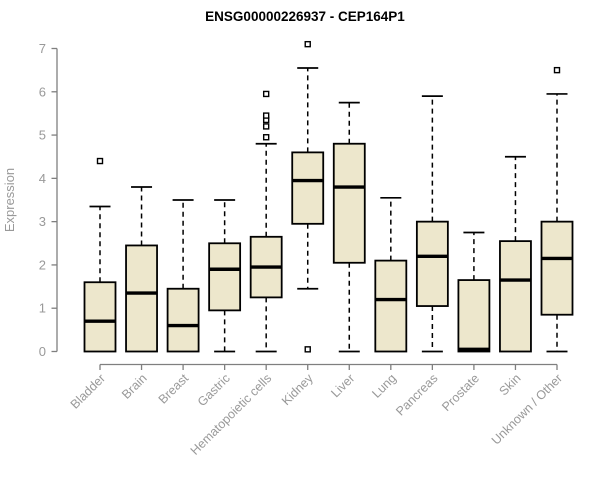 The height and width of the screenshot is (500, 600). What do you see at coordinates (88, 391) in the screenshot?
I see `x-tick-label: Bladder` at bounding box center [88, 391].